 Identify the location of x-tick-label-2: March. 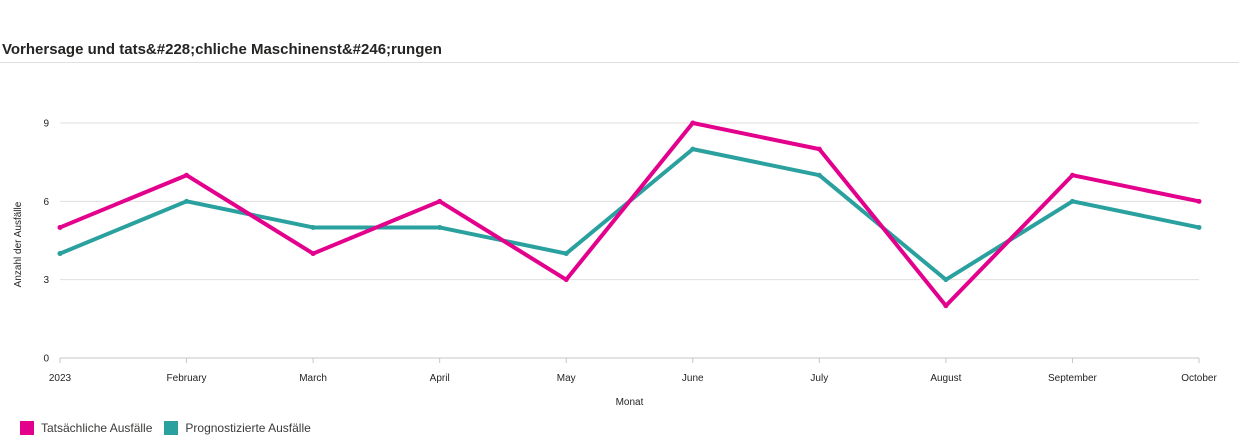
(313, 378).